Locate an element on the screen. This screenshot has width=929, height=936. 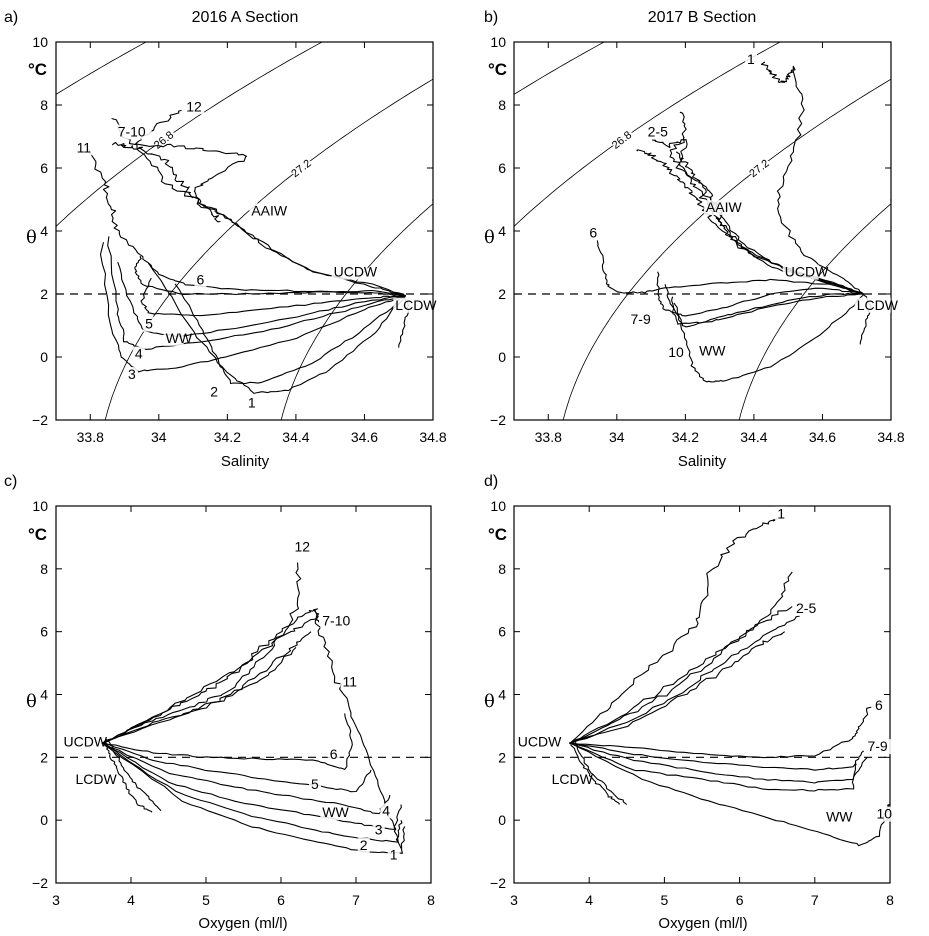
isopycnal-label: 26.4 is located at coordinates (488, 112).